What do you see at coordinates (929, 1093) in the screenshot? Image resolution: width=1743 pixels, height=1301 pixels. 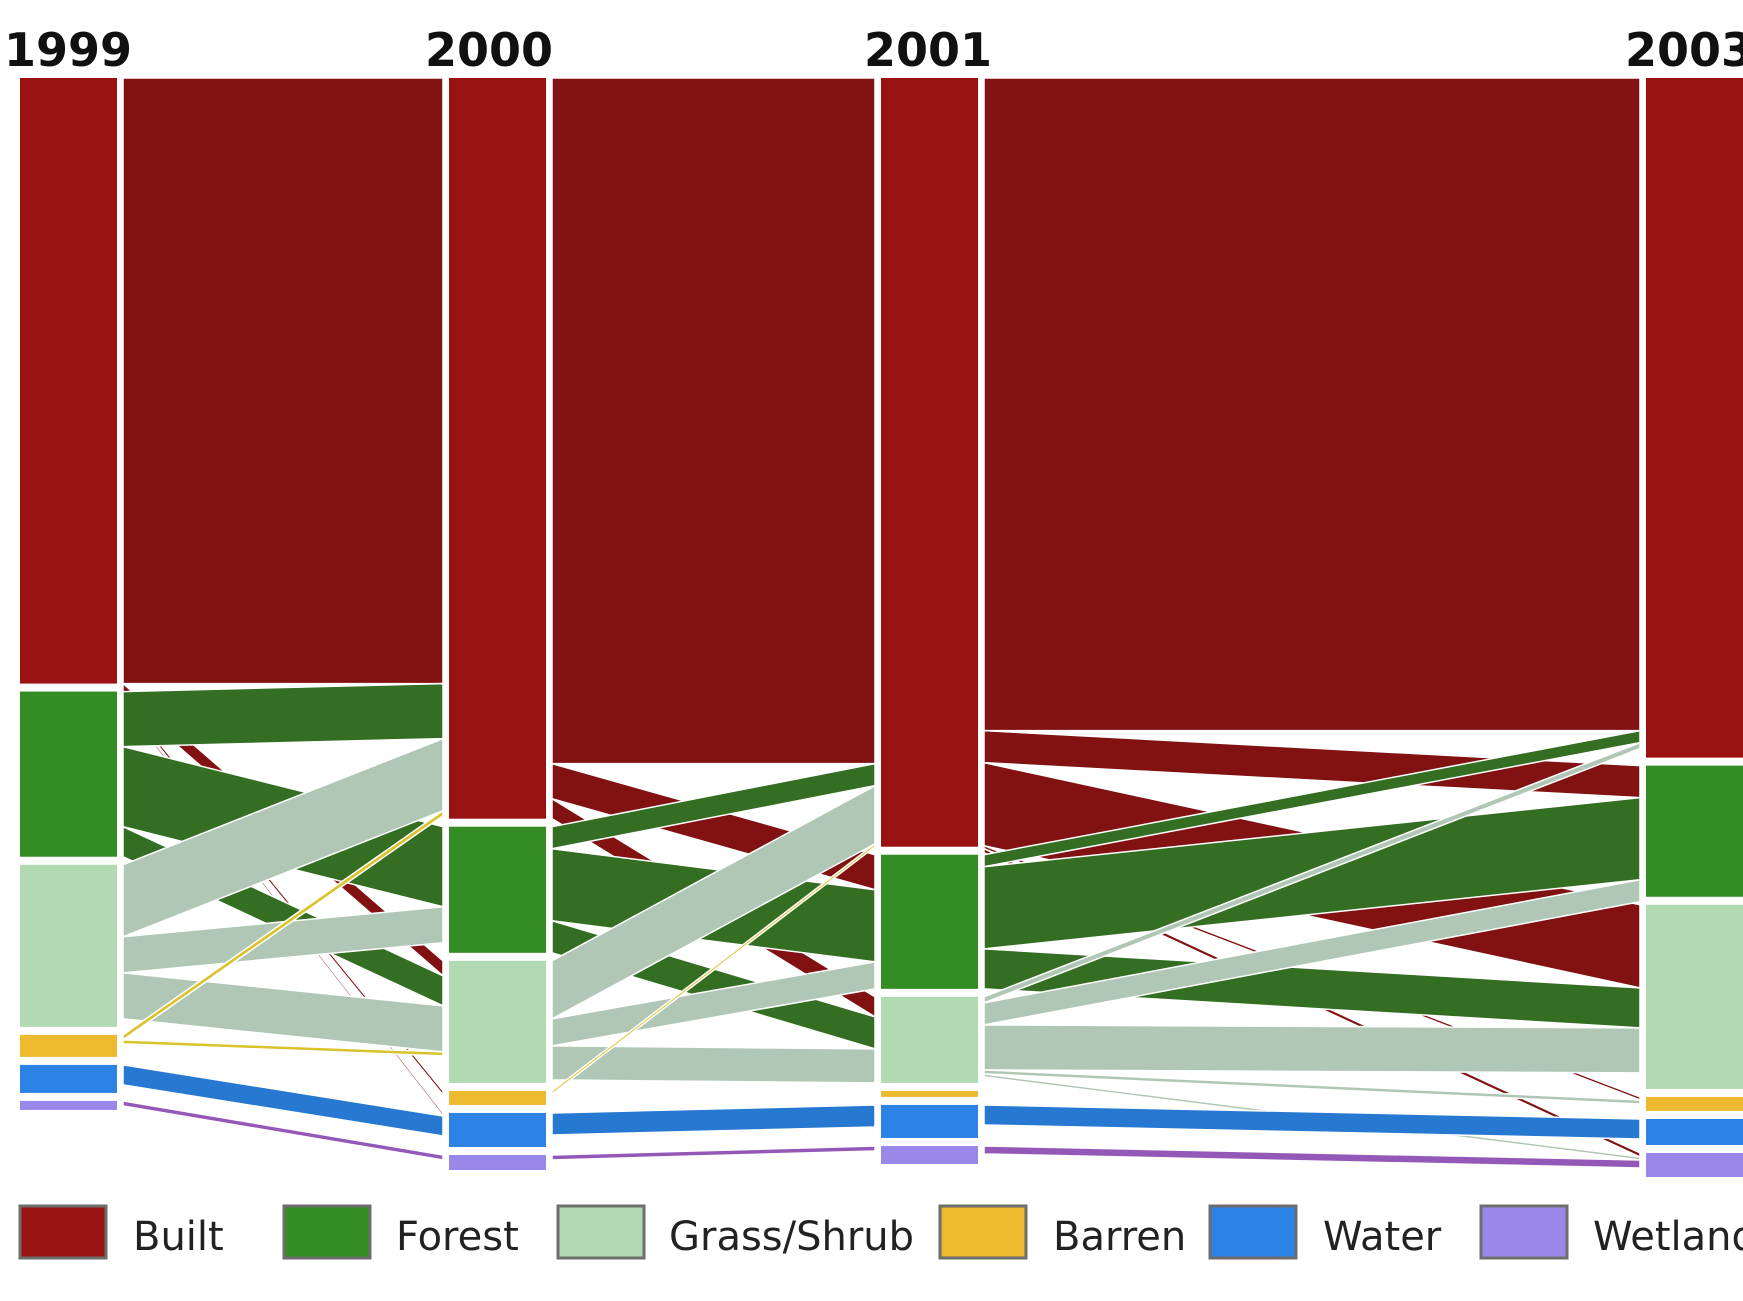 I see `node-2001-barren` at bounding box center [929, 1093].